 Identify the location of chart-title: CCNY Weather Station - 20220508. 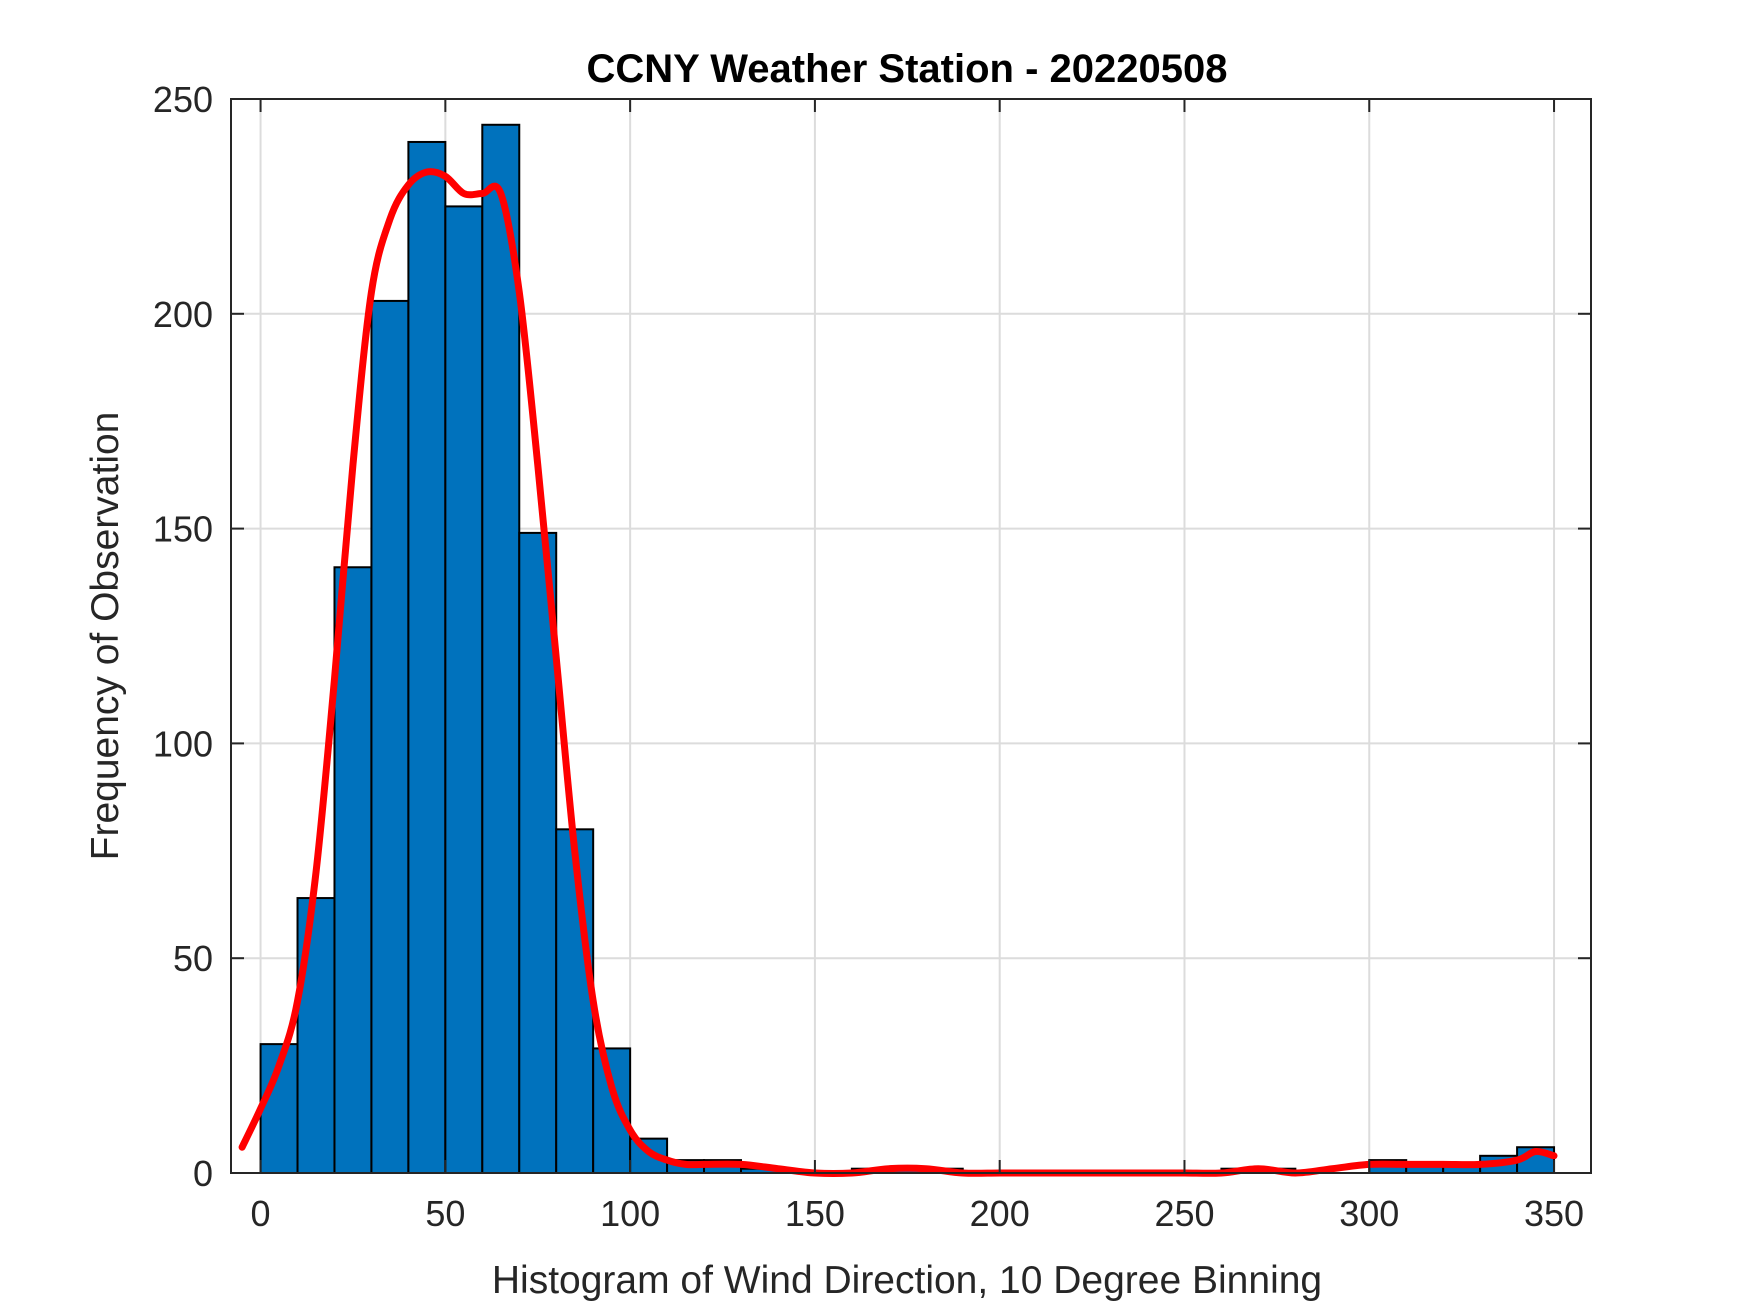
(907, 69).